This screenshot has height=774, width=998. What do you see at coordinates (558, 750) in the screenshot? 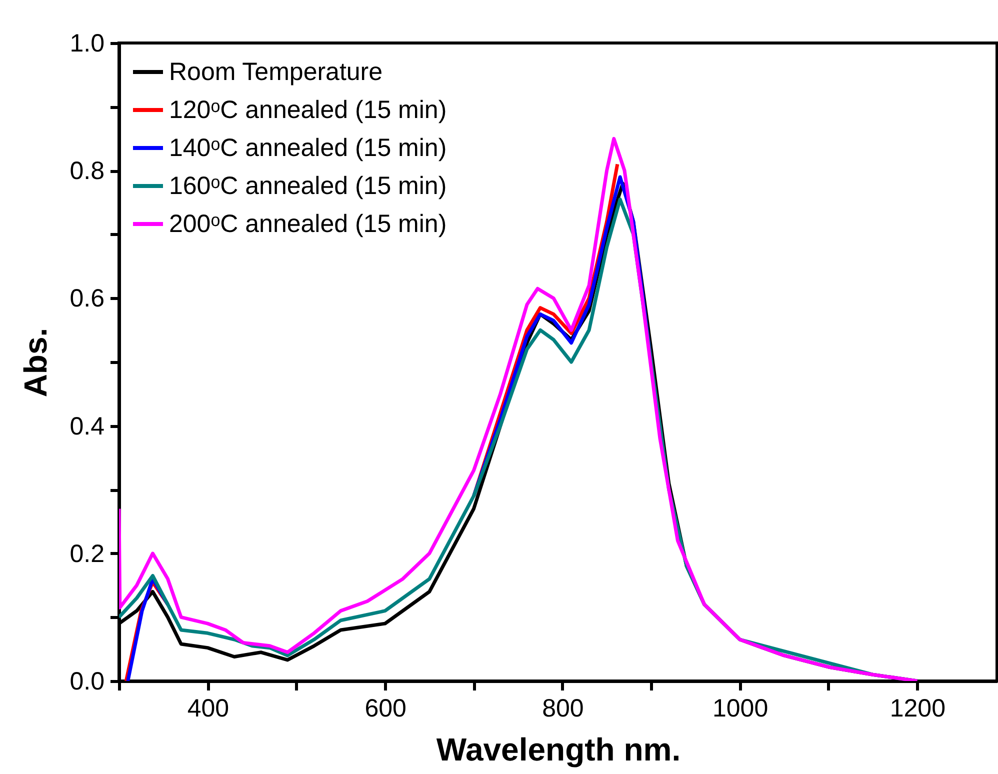
I see `x-axis-title: Wavelength nm.` at bounding box center [558, 750].